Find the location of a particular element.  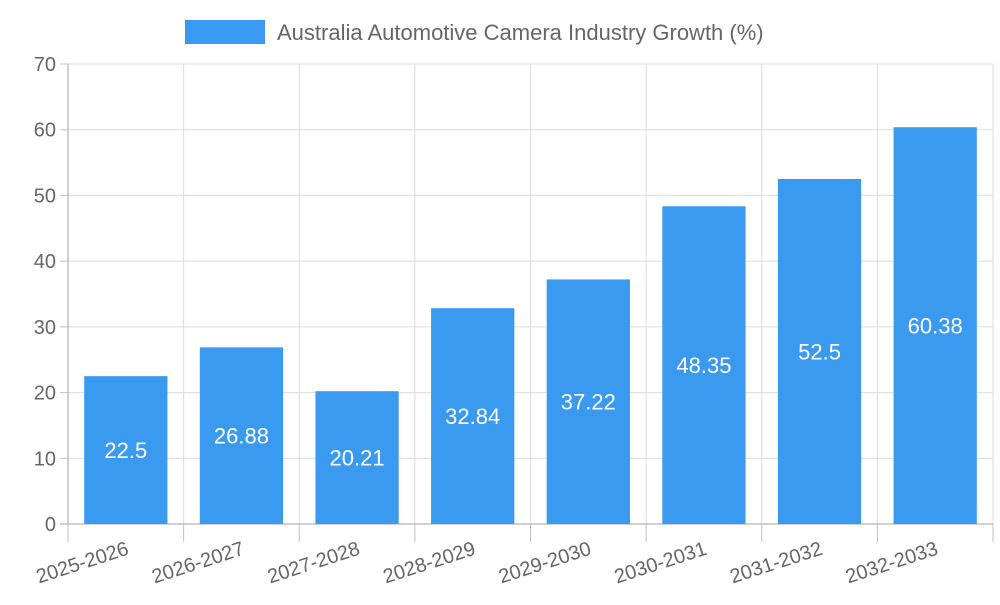

bar-value-label: 52.5 is located at coordinates (819, 352).